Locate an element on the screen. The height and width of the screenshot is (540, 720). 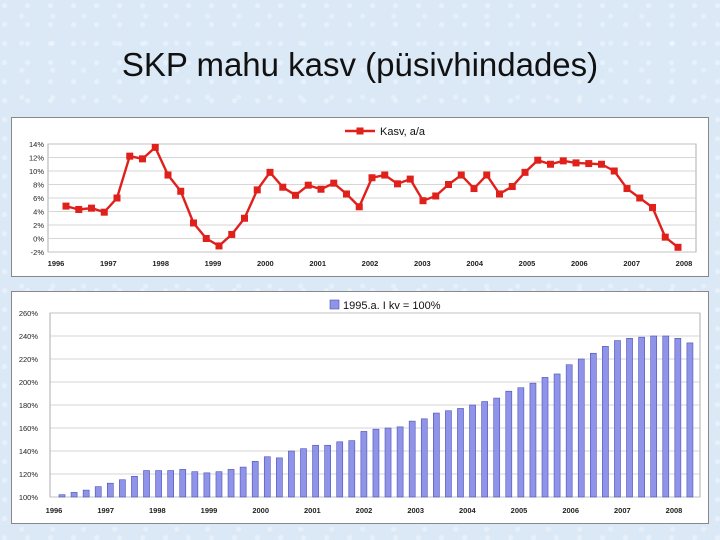
legend-label: Kasv, a/a is located at coordinates (403, 132).